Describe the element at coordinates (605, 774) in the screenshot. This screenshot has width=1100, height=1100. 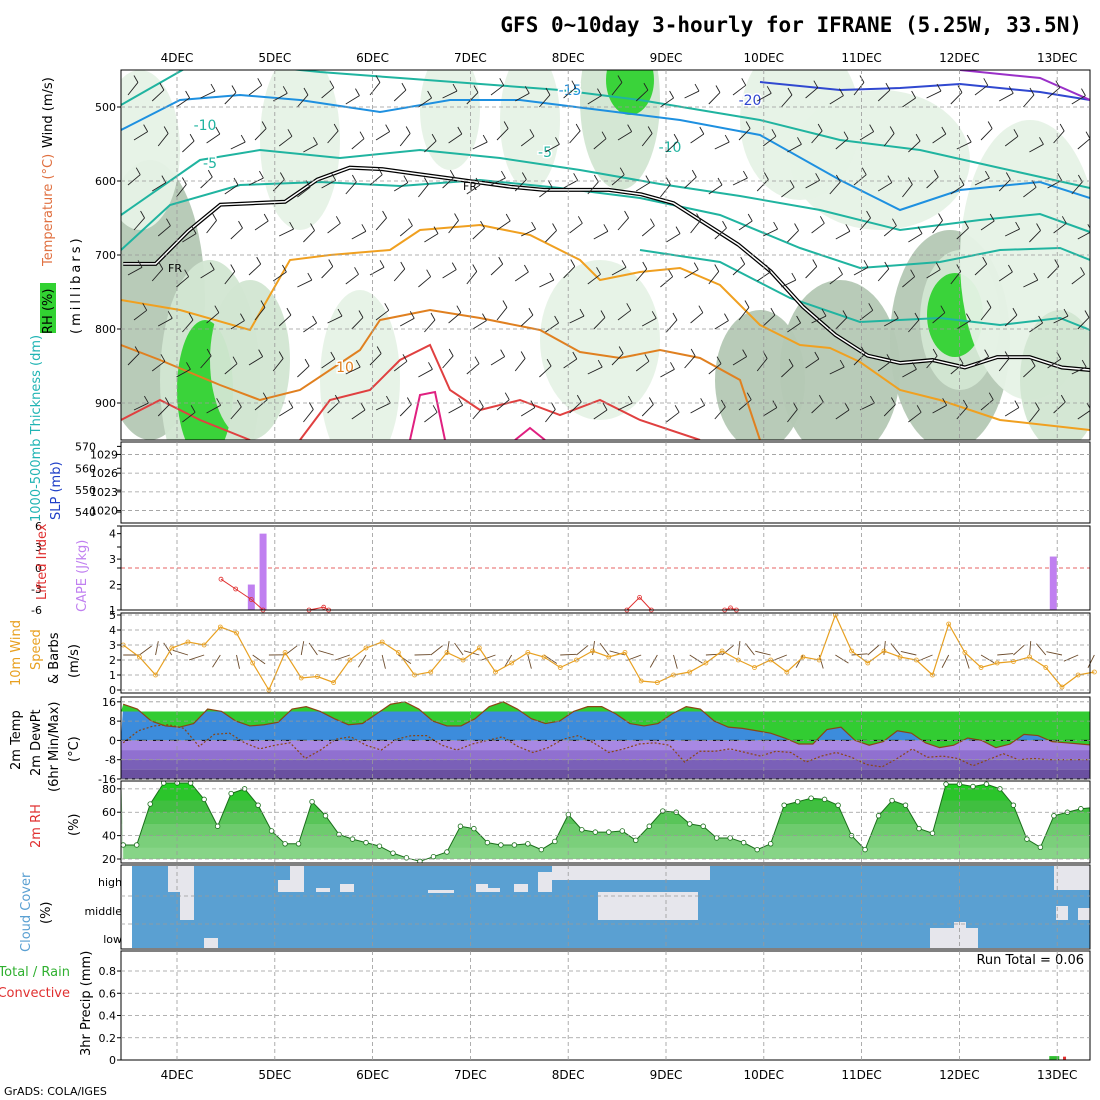
I see `cold-band` at that location.